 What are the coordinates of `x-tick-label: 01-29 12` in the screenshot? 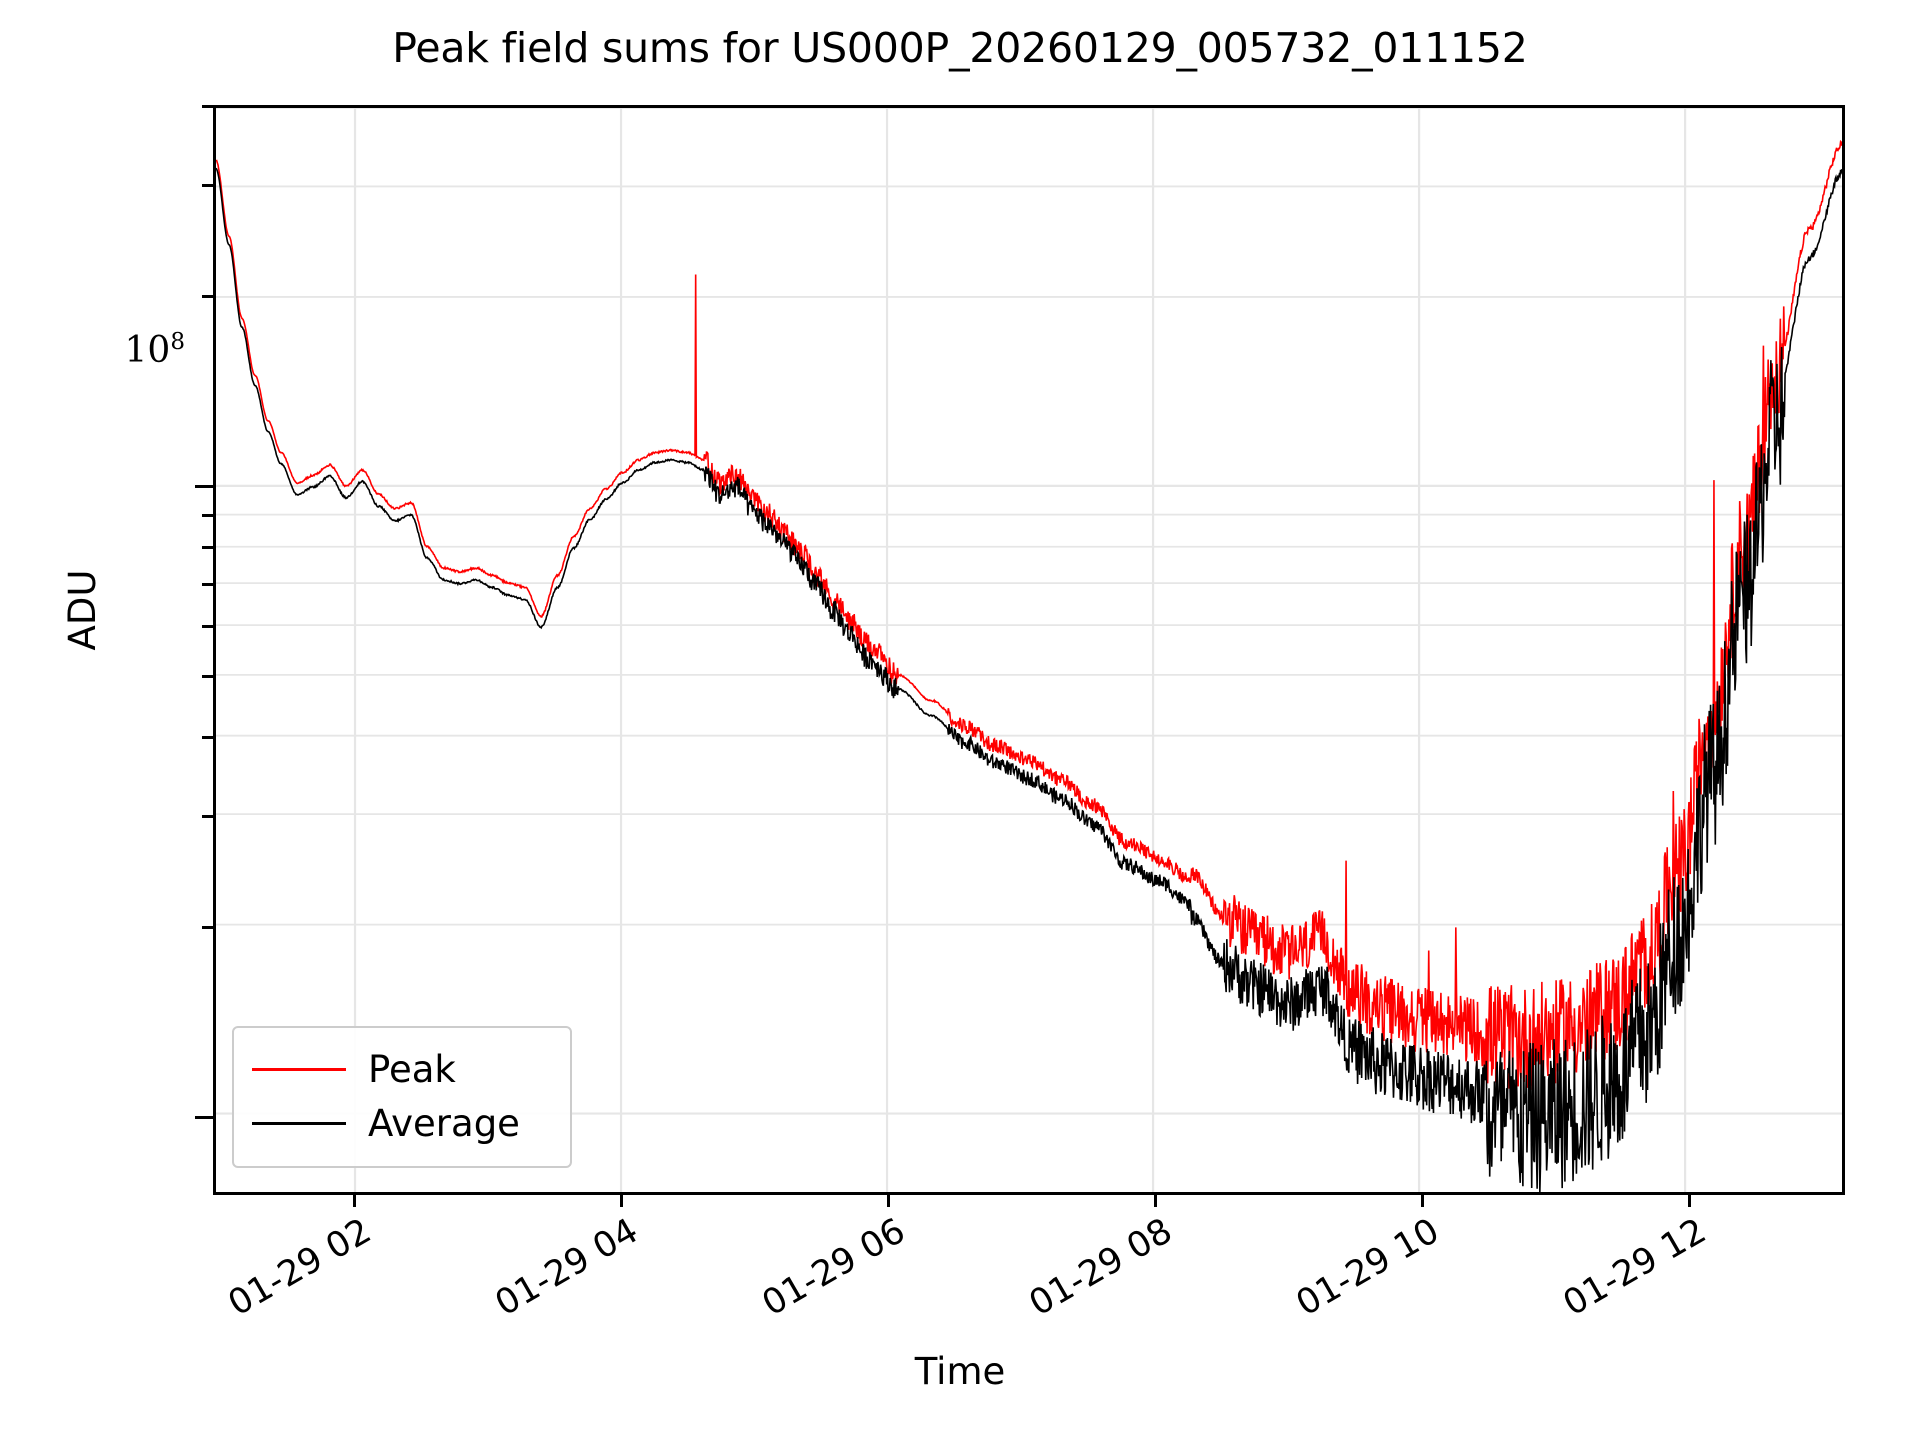 It's located at (1634, 1268).